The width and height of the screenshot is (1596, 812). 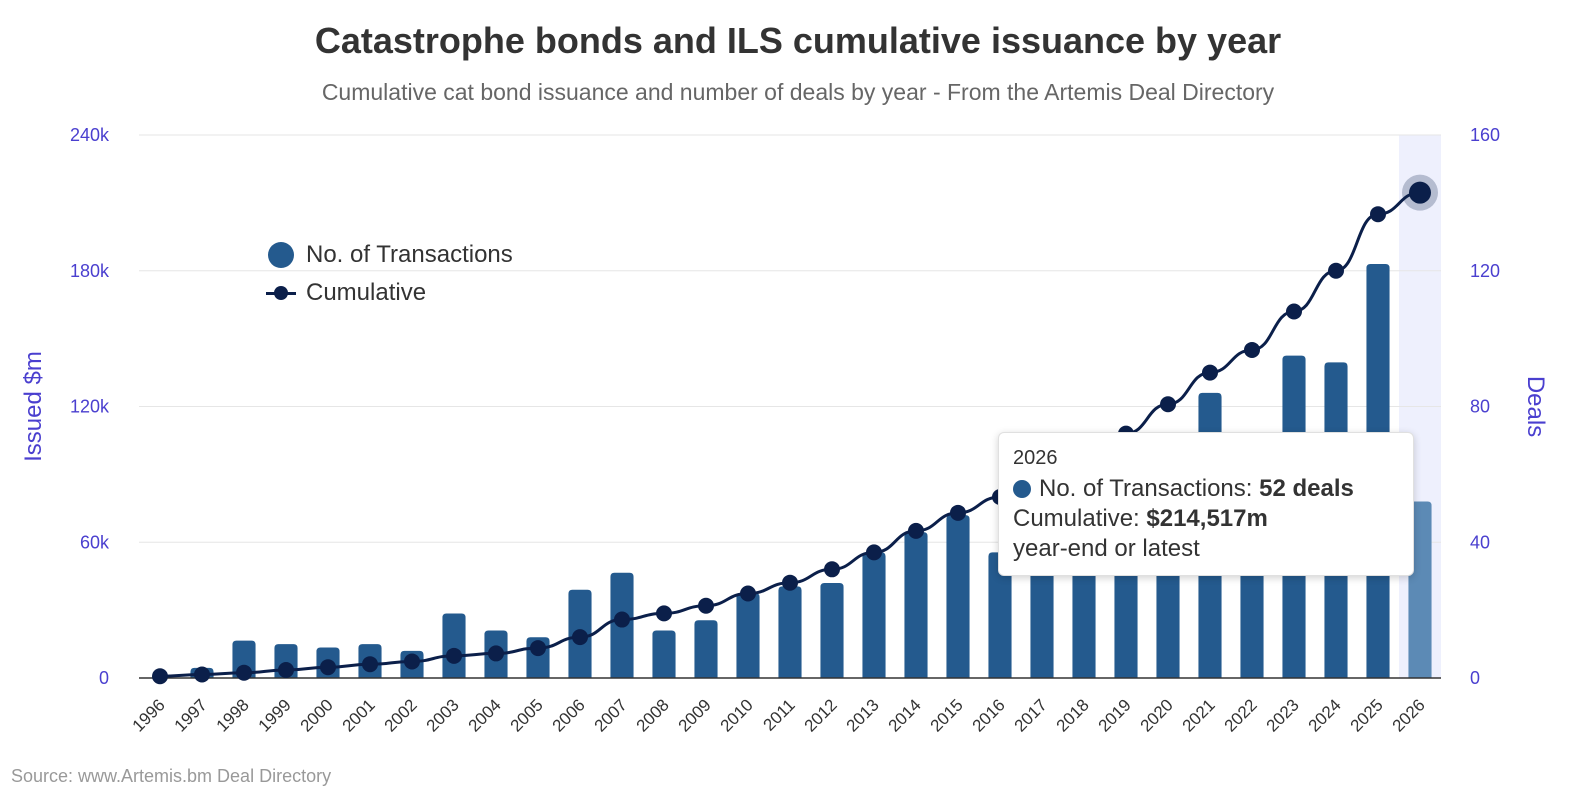 What do you see at coordinates (1106, 548) in the screenshot?
I see `tooltip-note: year-end or latest` at bounding box center [1106, 548].